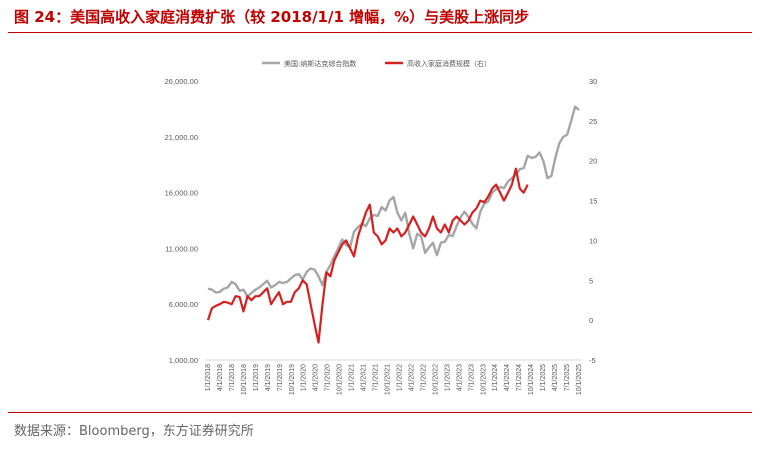  Describe the element at coordinates (411, 377) in the screenshot. I see `x-tick-label: 4/1/2022` at that location.